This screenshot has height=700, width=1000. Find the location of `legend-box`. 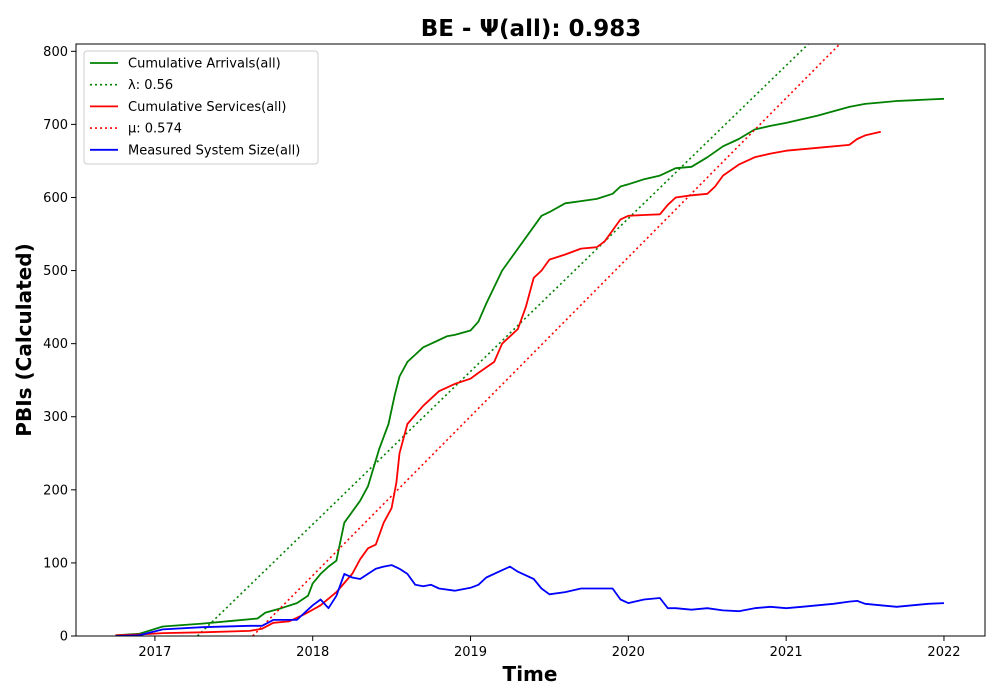

legend-box is located at coordinates (201, 107).